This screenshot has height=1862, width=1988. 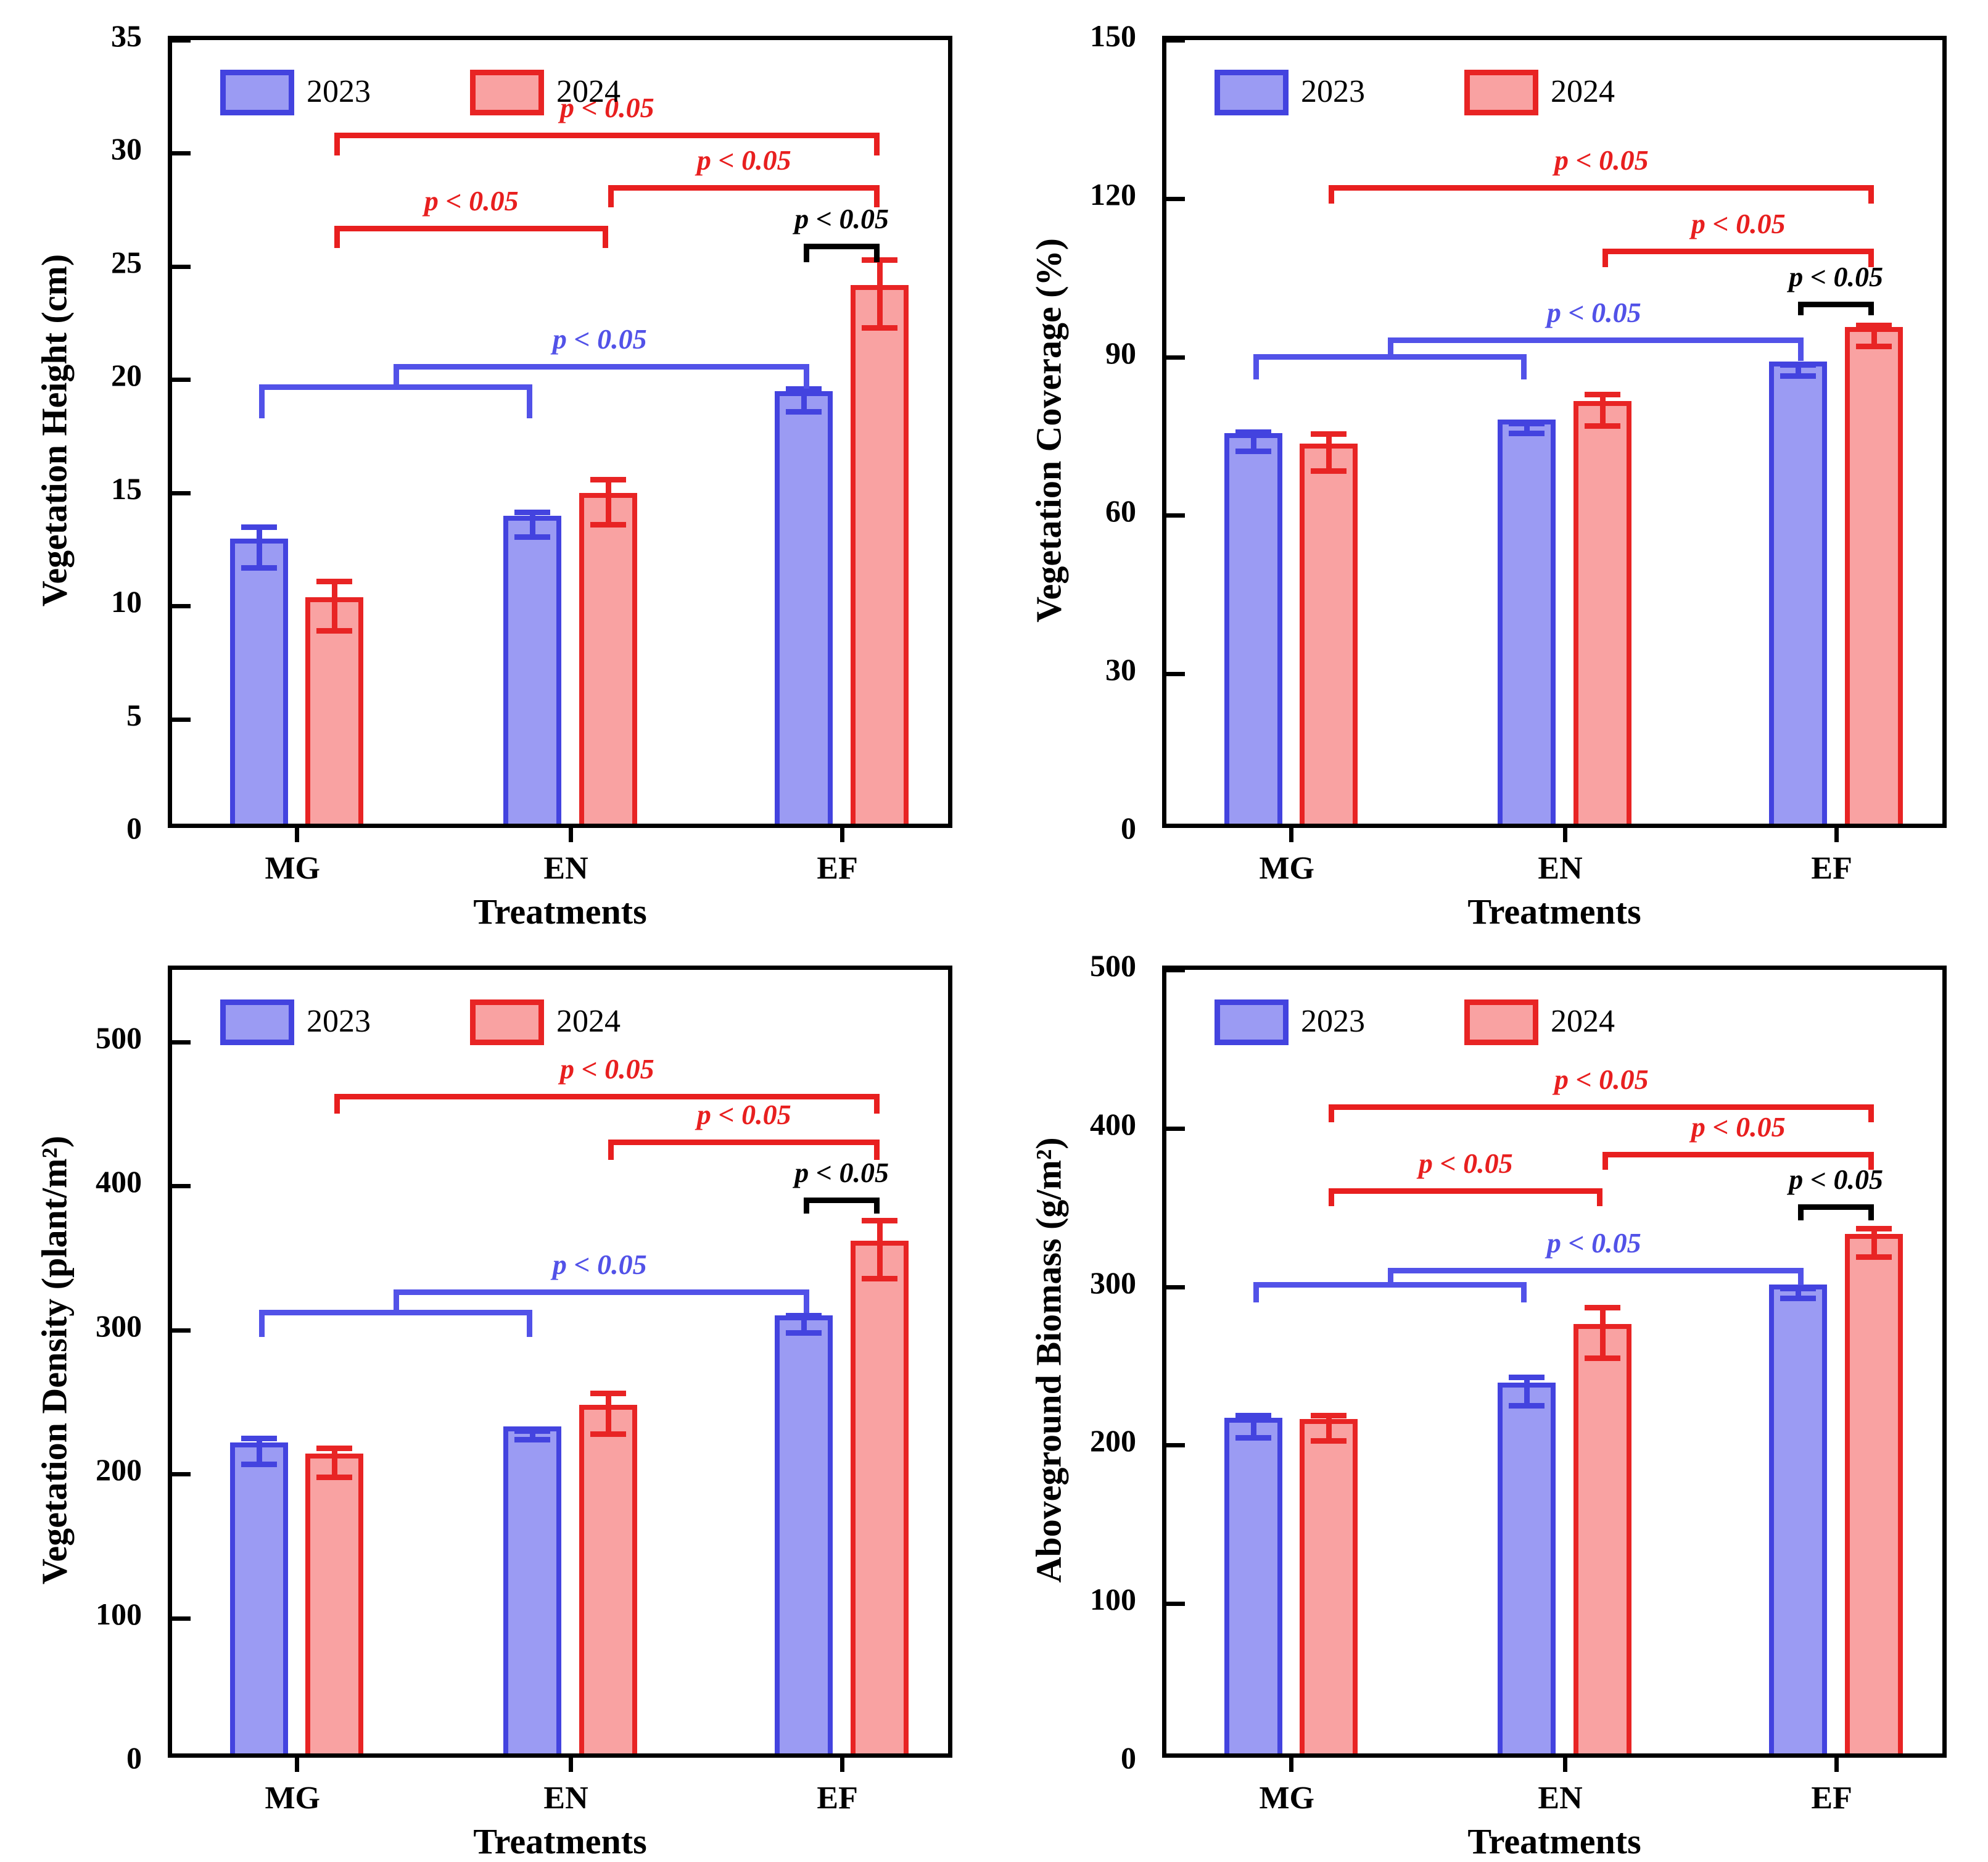 What do you see at coordinates (842, 1762) in the screenshot?
I see `x-tick` at bounding box center [842, 1762].